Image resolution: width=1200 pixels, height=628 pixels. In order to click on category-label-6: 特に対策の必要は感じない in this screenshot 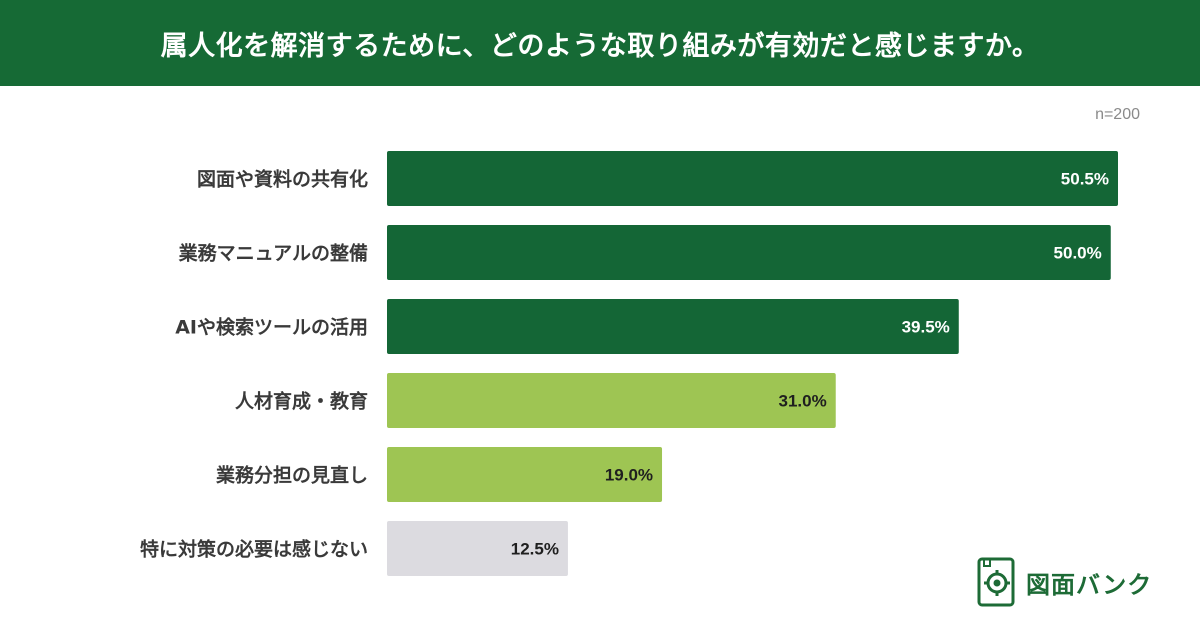, I will do `click(254, 549)`.